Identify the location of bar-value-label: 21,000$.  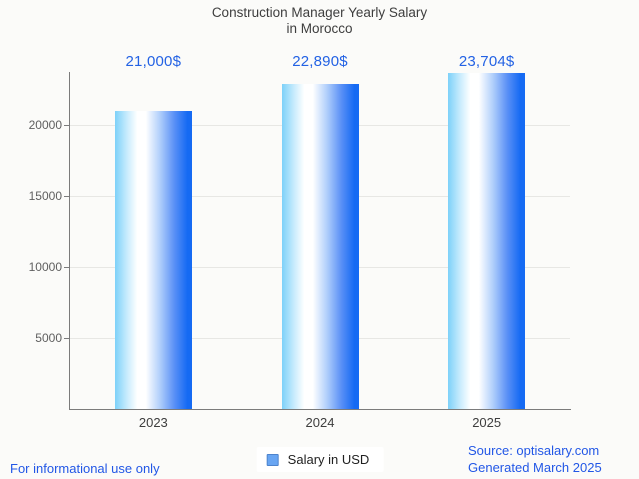
(153, 61).